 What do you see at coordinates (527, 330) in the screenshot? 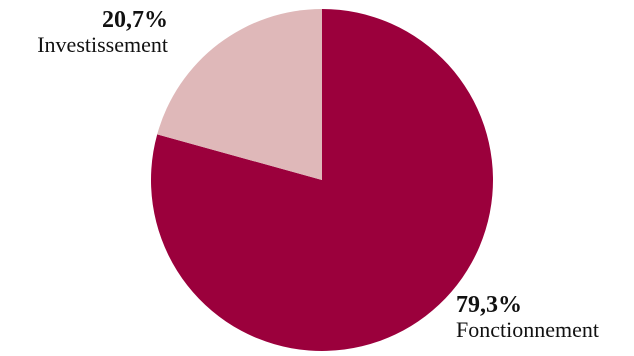
I see `slice-name-fonctionnement: Fonctionnement` at bounding box center [527, 330].